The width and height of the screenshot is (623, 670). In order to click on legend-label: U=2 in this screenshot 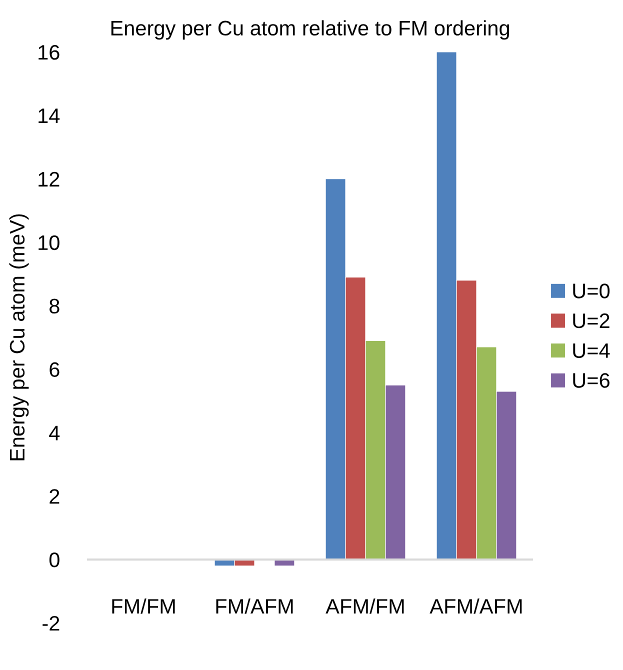, I will do `click(591, 320)`.